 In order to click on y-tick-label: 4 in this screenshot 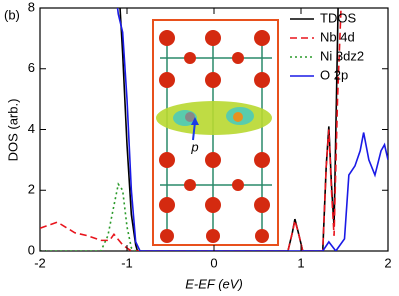, I will do `click(31, 128)`.